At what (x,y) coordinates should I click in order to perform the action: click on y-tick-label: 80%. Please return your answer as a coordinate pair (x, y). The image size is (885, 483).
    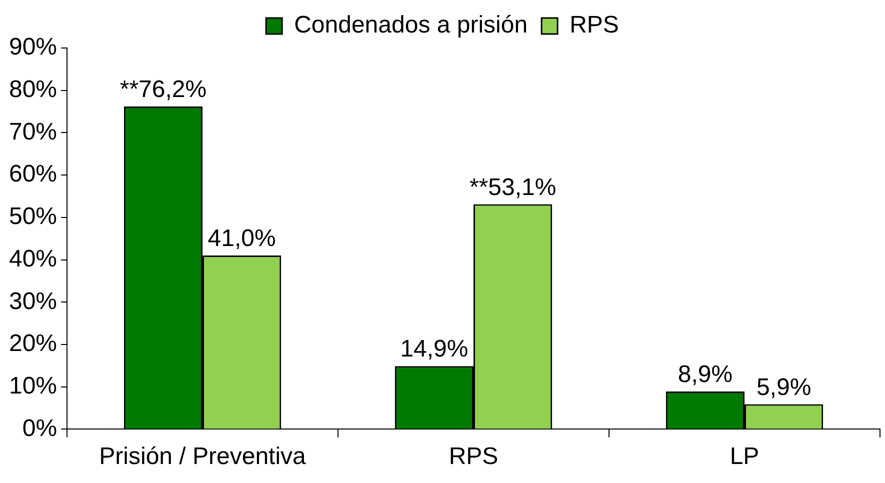
    Looking at the image, I should click on (33, 89).